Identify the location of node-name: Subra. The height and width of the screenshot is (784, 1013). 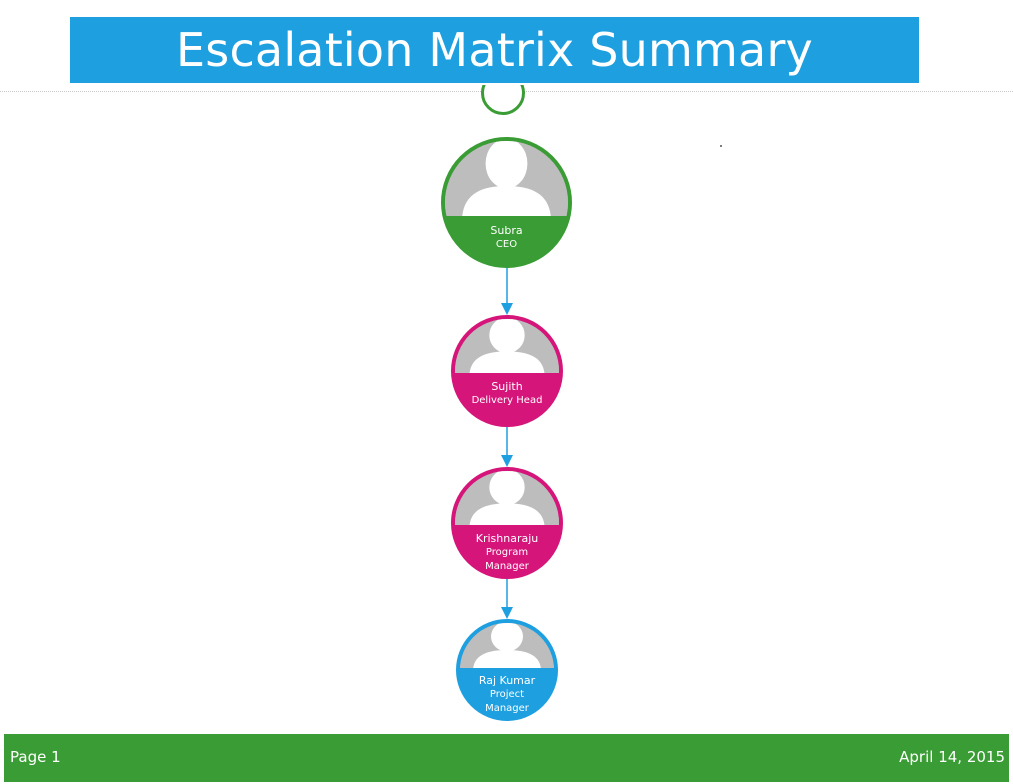
(506, 230).